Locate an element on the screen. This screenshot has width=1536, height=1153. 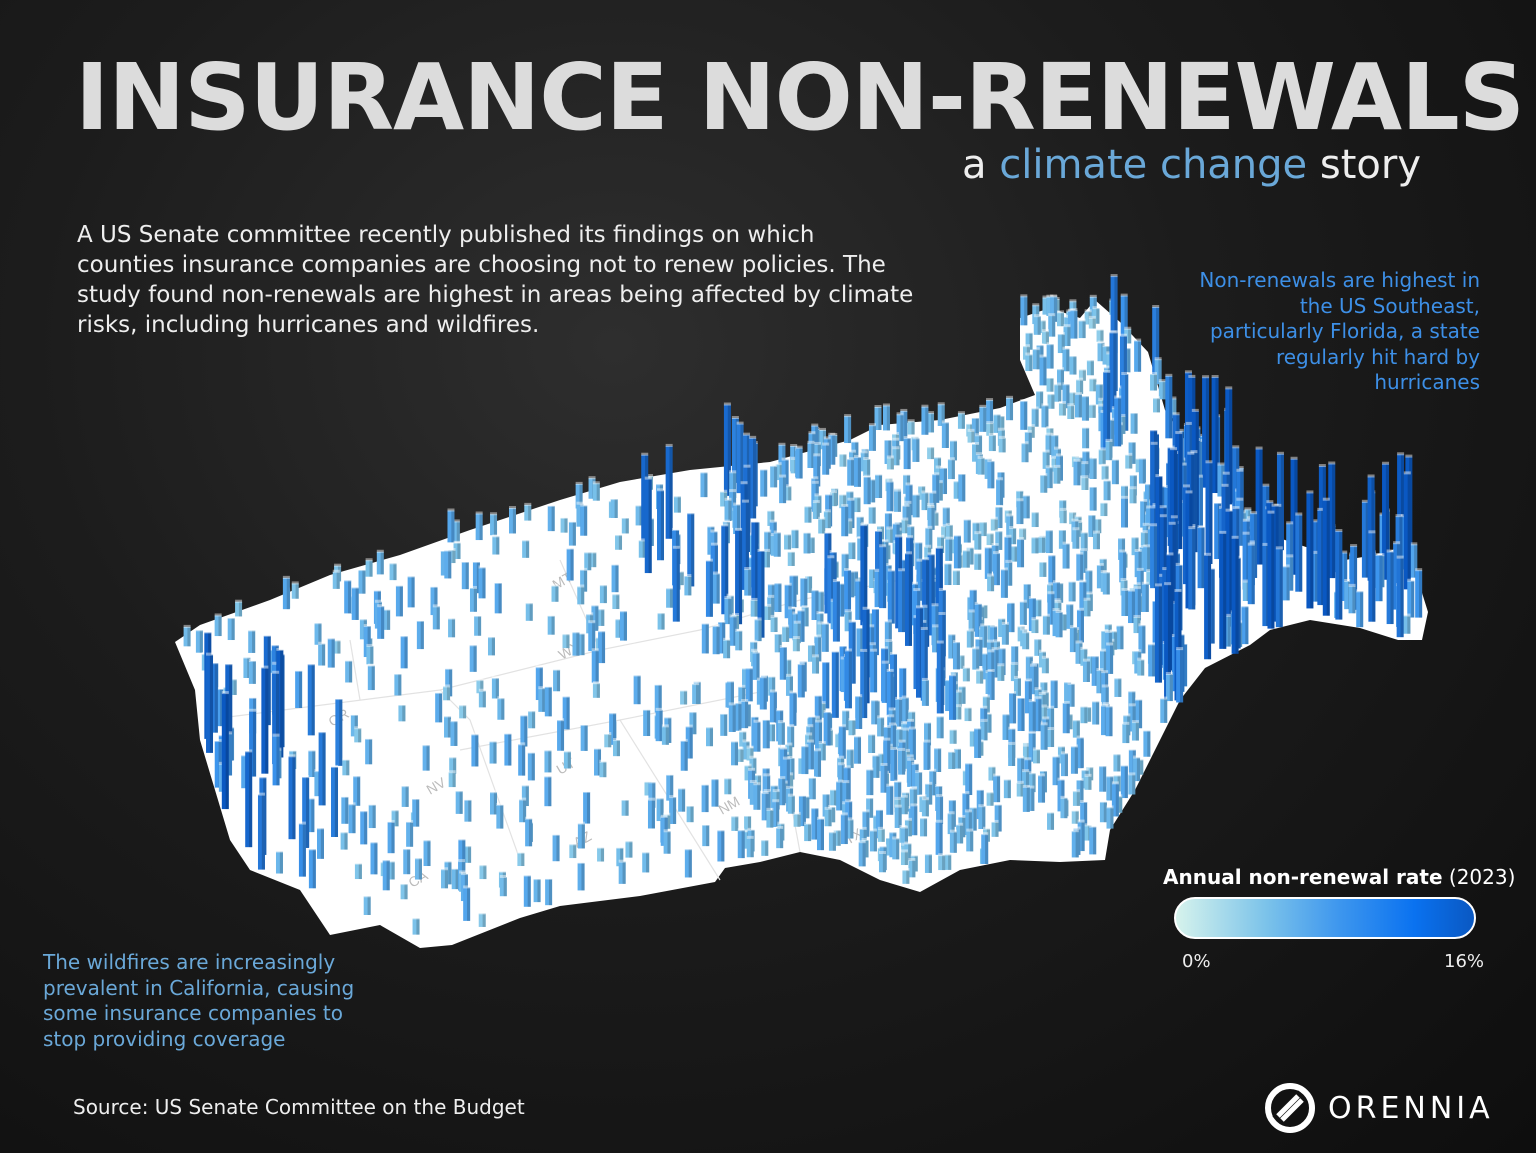
legend-year: (2023) is located at coordinates (1482, 877).